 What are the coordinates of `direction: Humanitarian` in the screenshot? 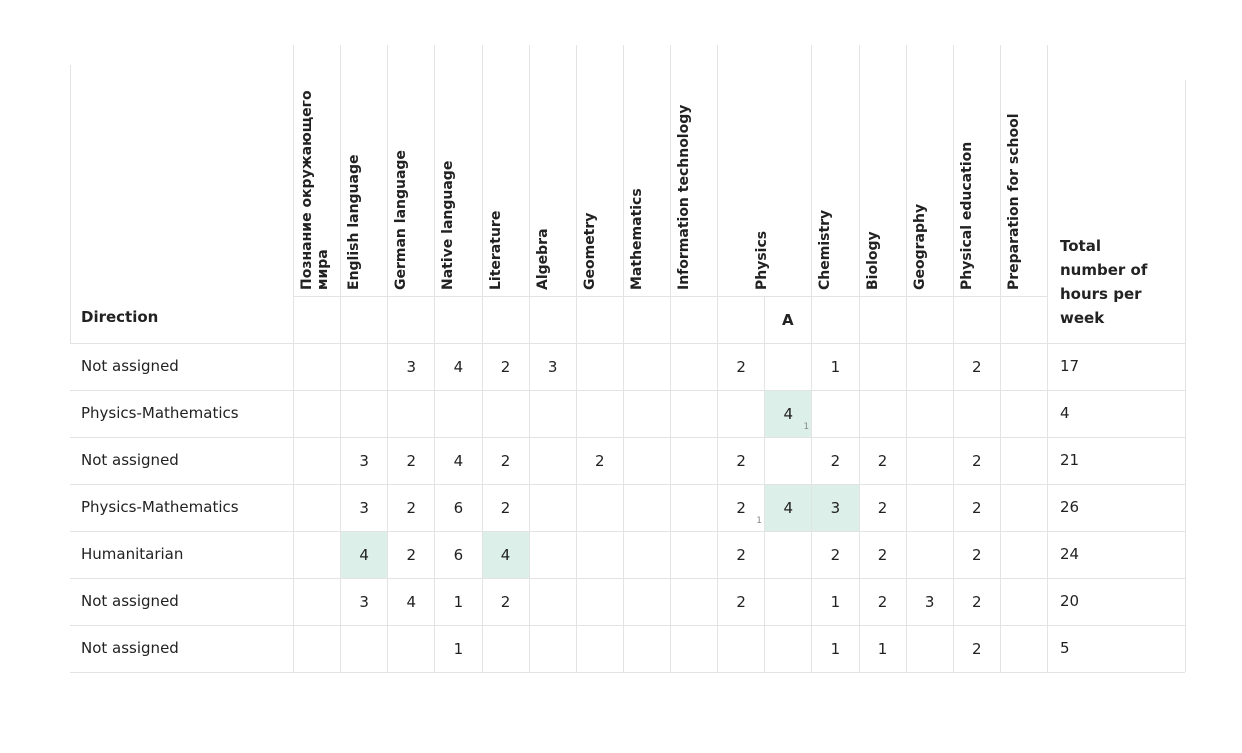 It's located at (132, 554).